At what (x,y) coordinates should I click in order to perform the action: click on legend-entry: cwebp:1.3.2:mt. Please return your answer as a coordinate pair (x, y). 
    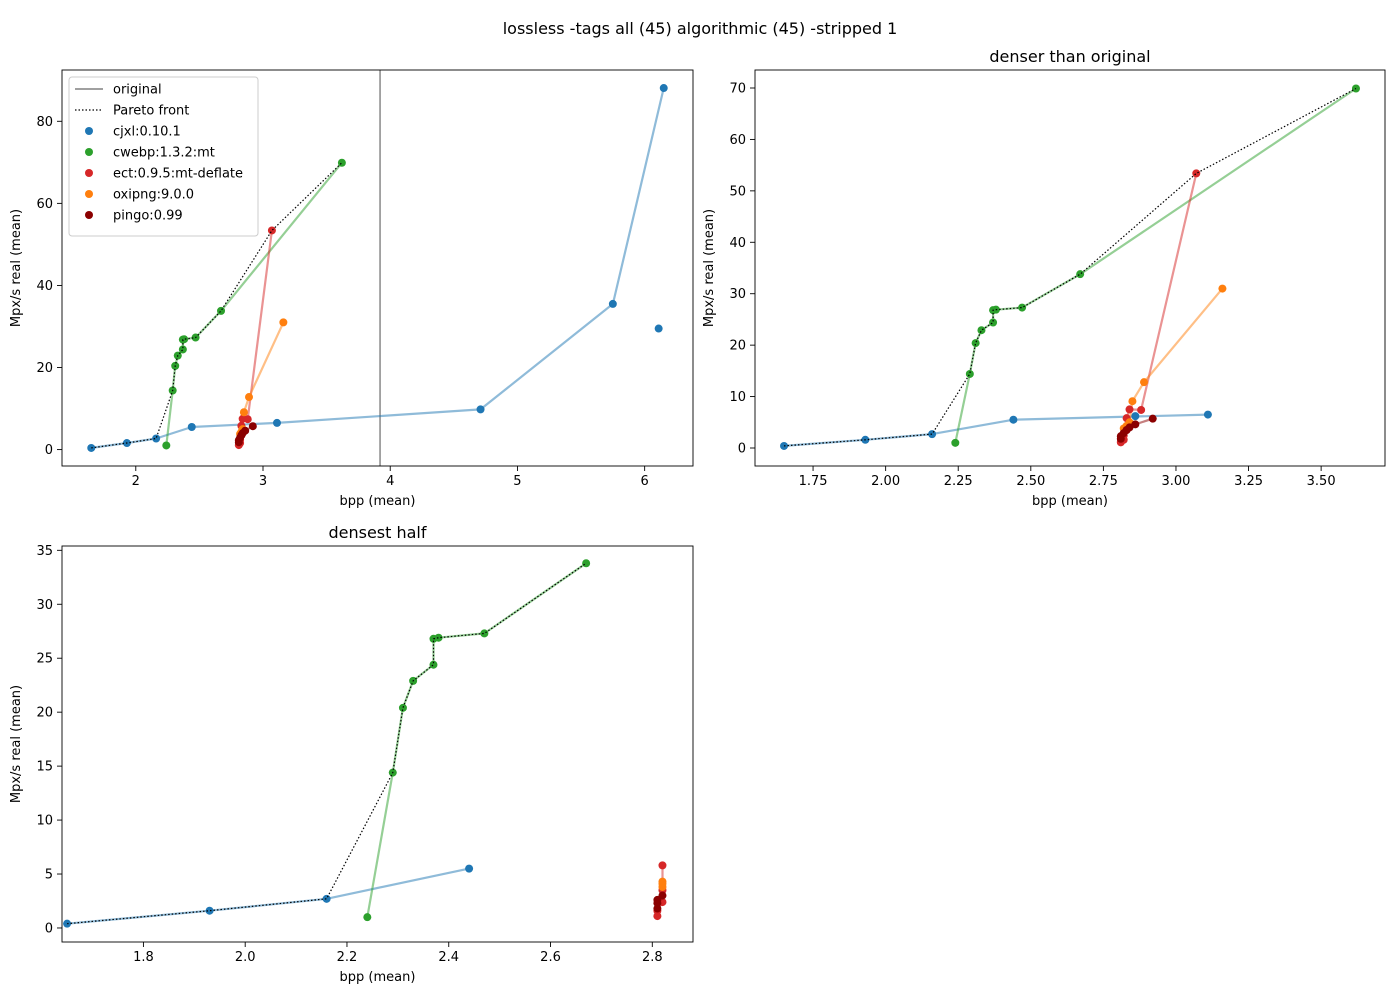
    Looking at the image, I should click on (150, 153).